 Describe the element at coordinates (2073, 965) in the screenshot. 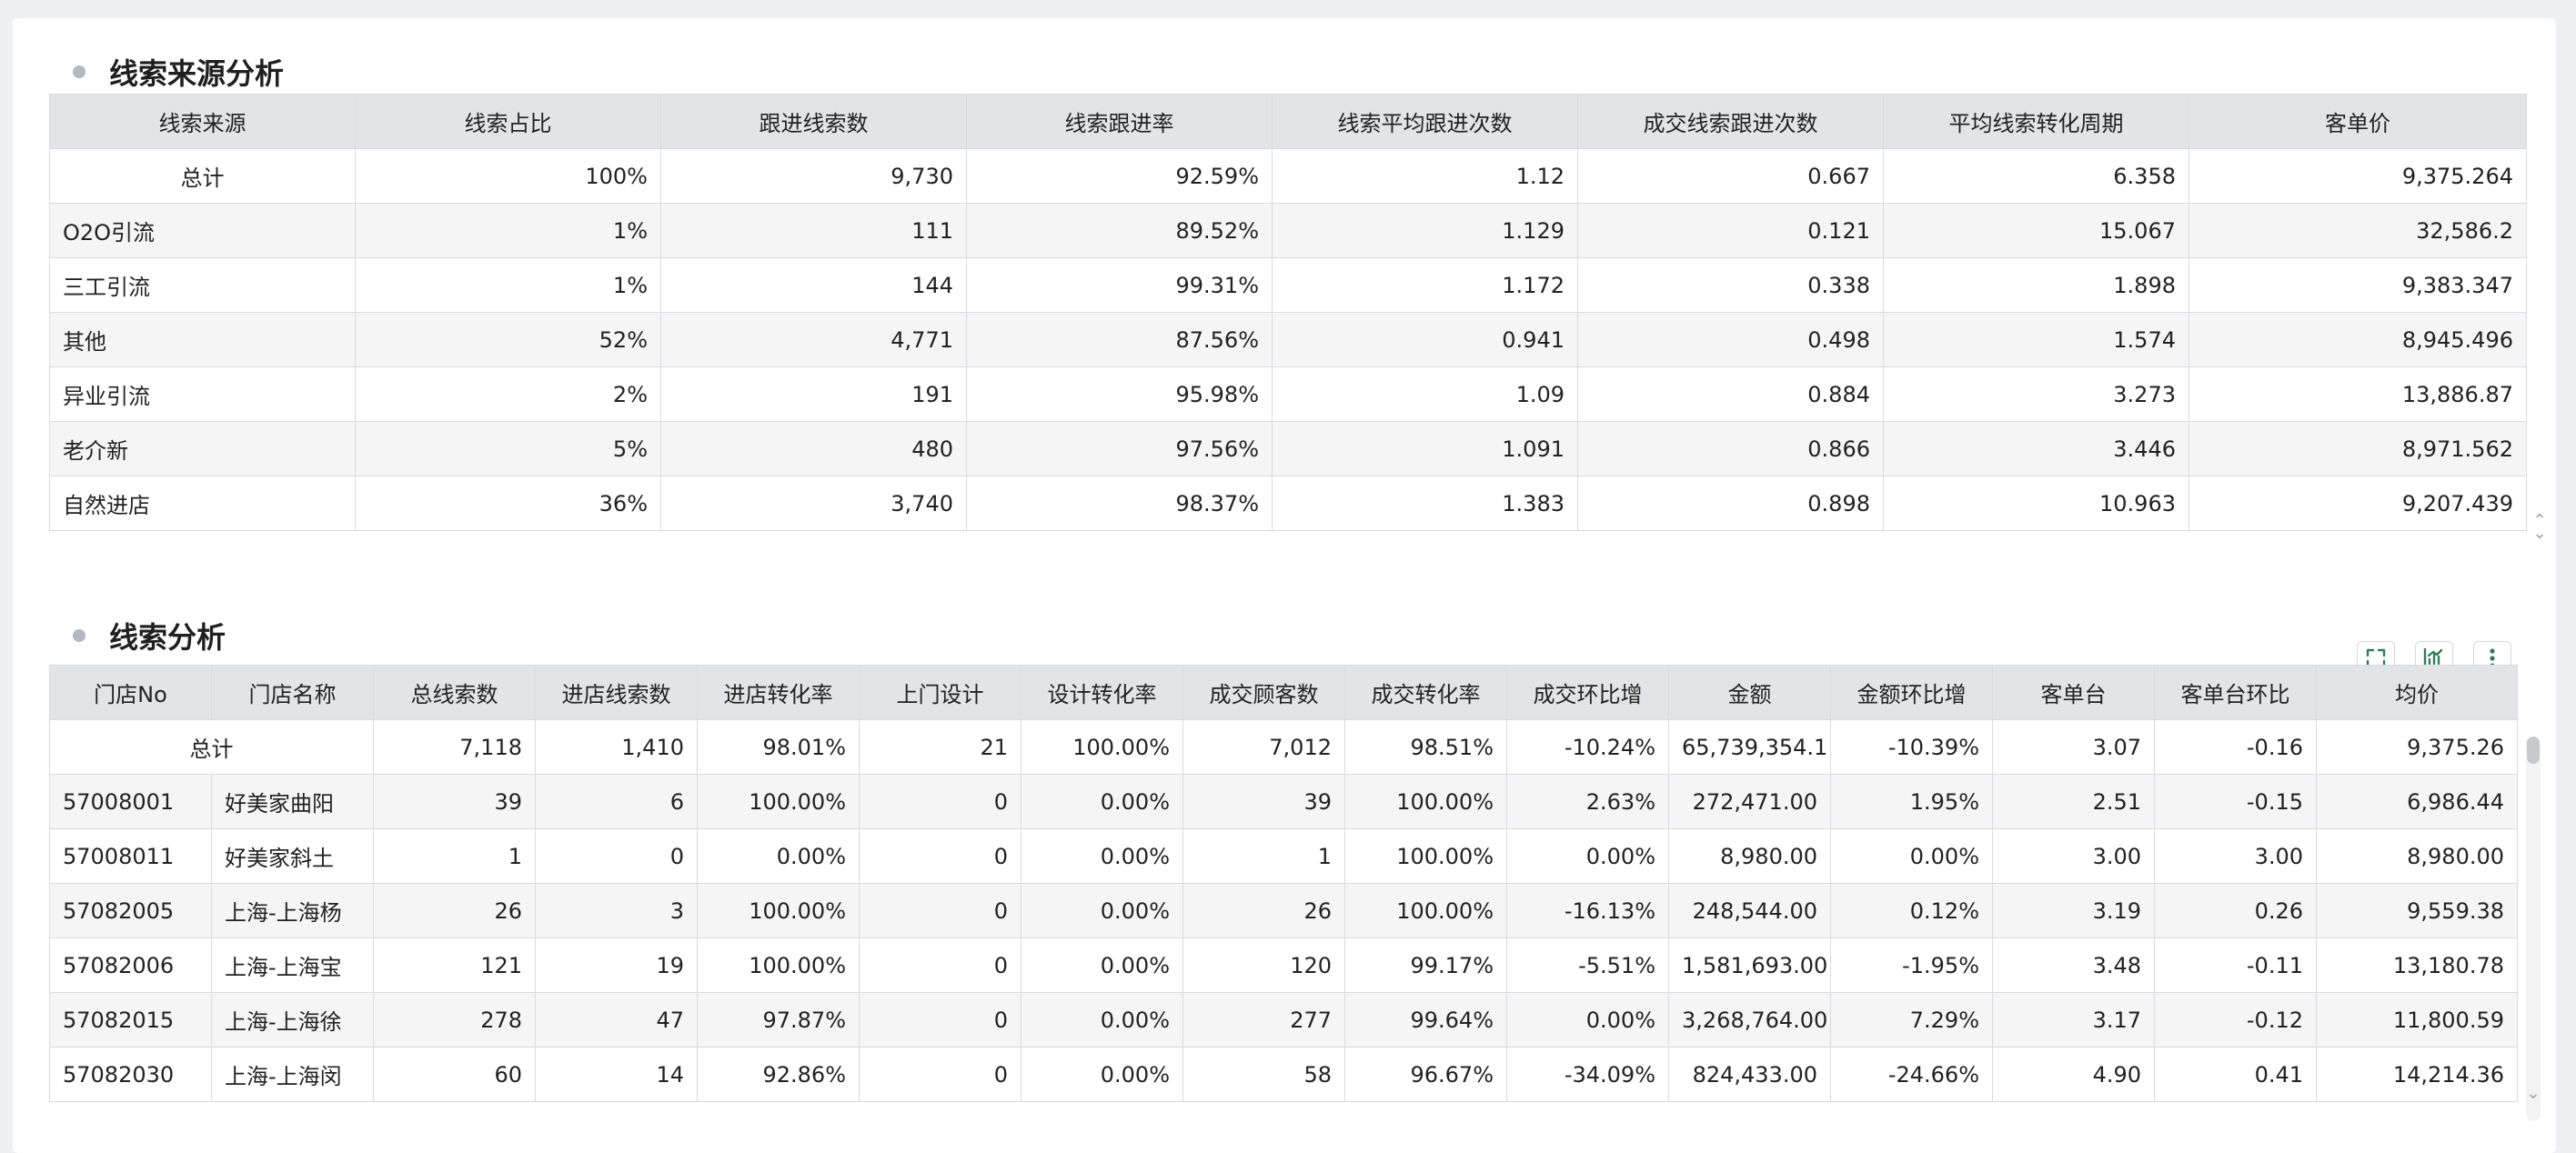

I see `table-cell: 3.48` at that location.